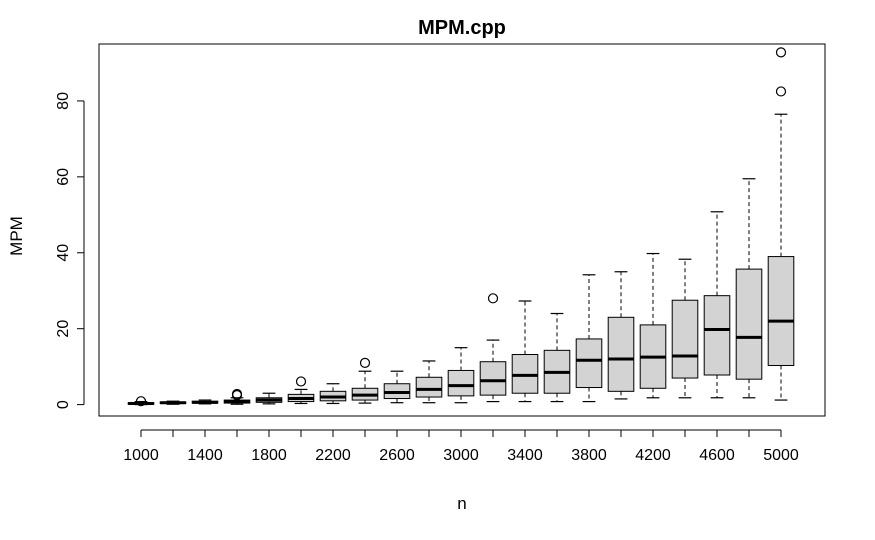 The image size is (875, 540). Describe the element at coordinates (63, 177) in the screenshot. I see `y-tick-label: 60` at that location.